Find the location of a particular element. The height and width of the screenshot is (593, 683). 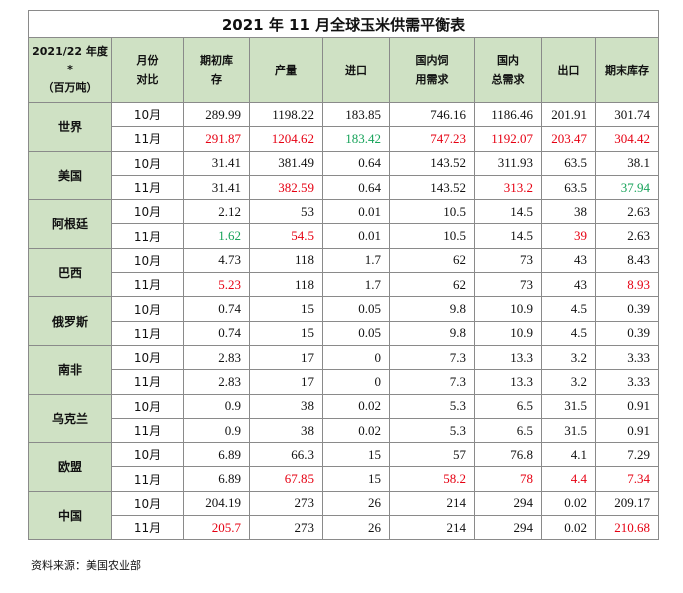

country-cell: 世界 is located at coordinates (70, 127).